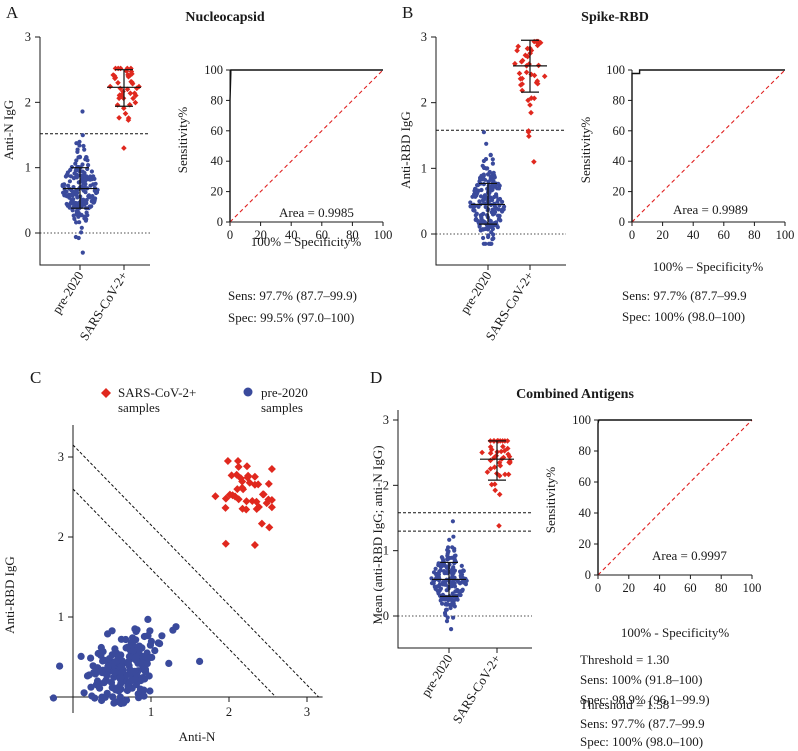 This screenshot has height=751, width=798. I want to click on panel-title: Spike-RBD, so click(615, 17).